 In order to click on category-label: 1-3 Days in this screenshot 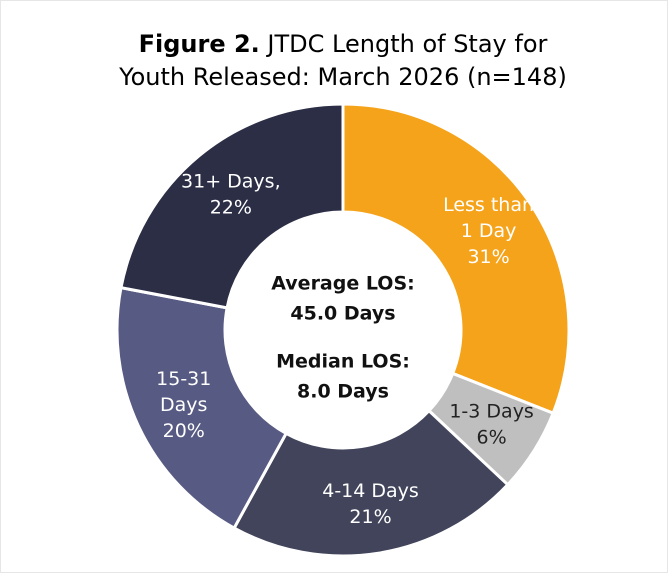, I will do `click(491, 411)`.